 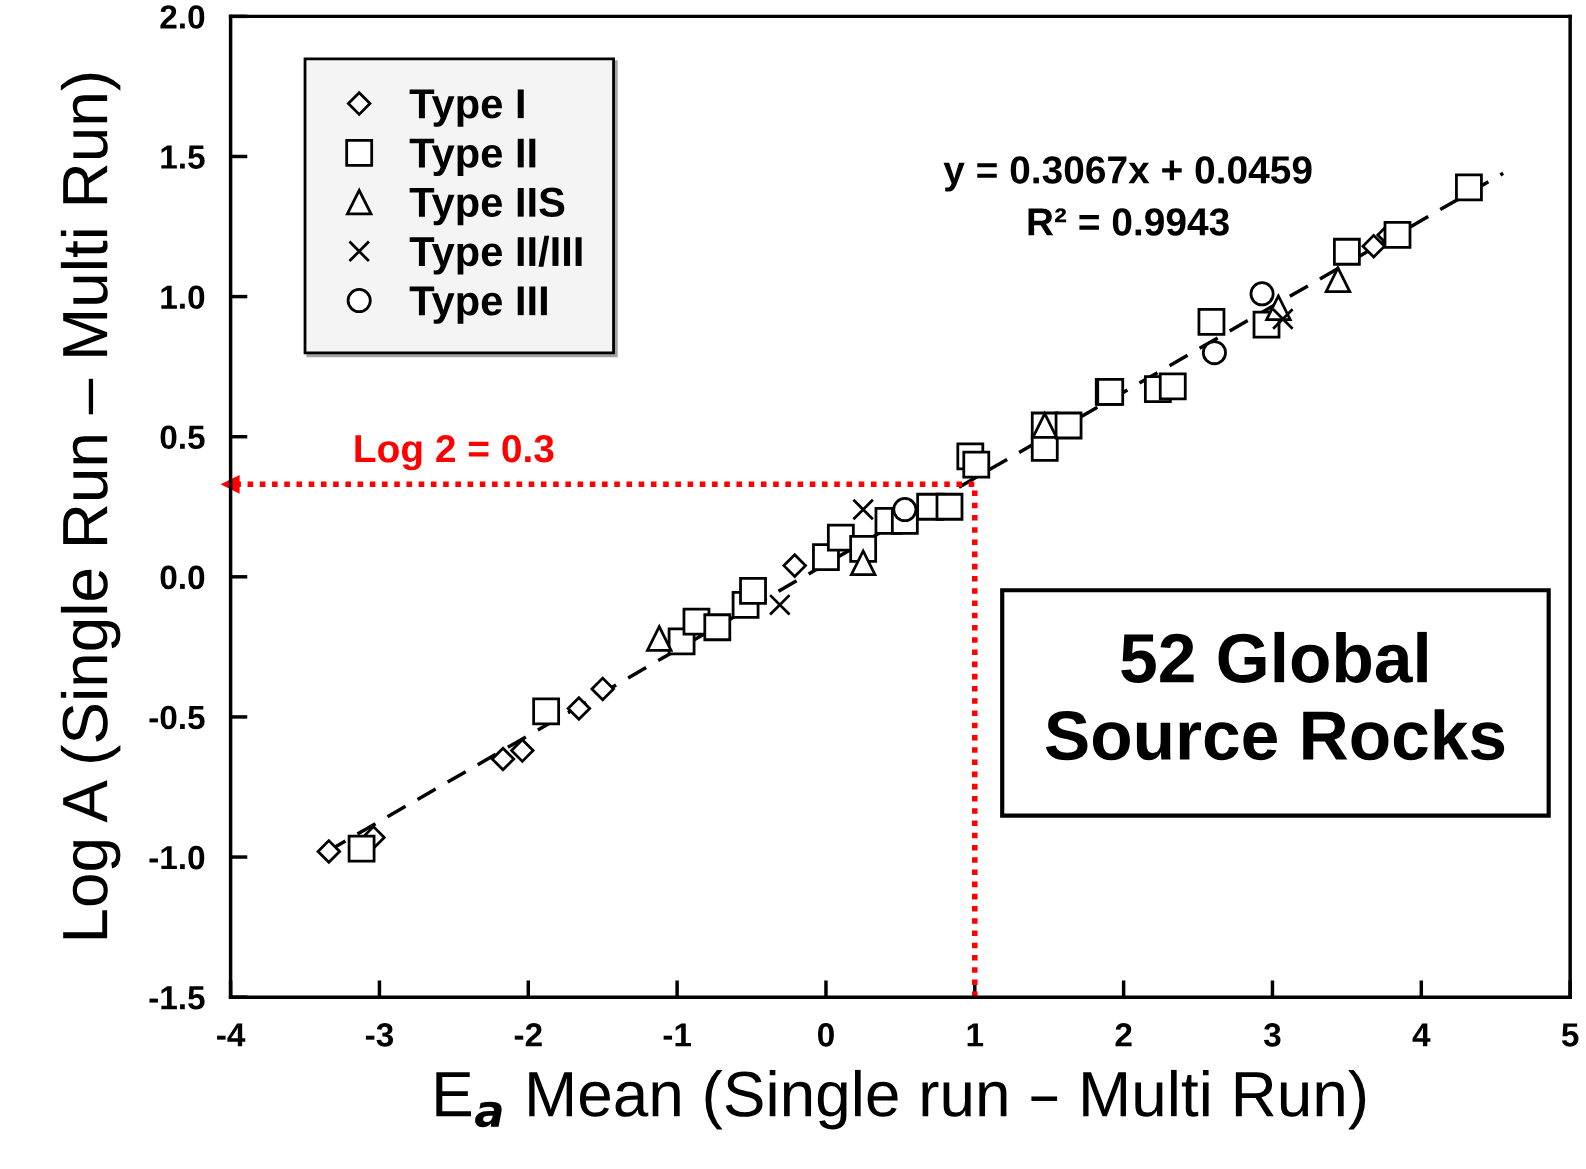 What do you see at coordinates (231, 1035) in the screenshot?
I see `x-tick-label: -4` at bounding box center [231, 1035].